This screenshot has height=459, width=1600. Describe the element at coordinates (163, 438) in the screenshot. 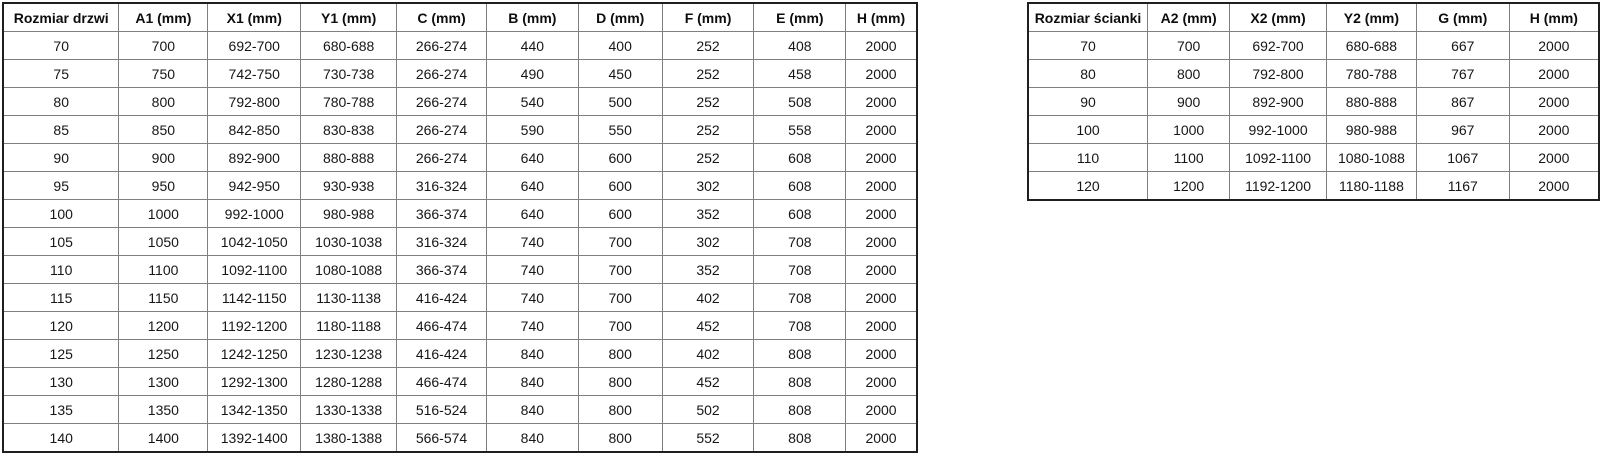

I see `table-cell: 1400` at that location.